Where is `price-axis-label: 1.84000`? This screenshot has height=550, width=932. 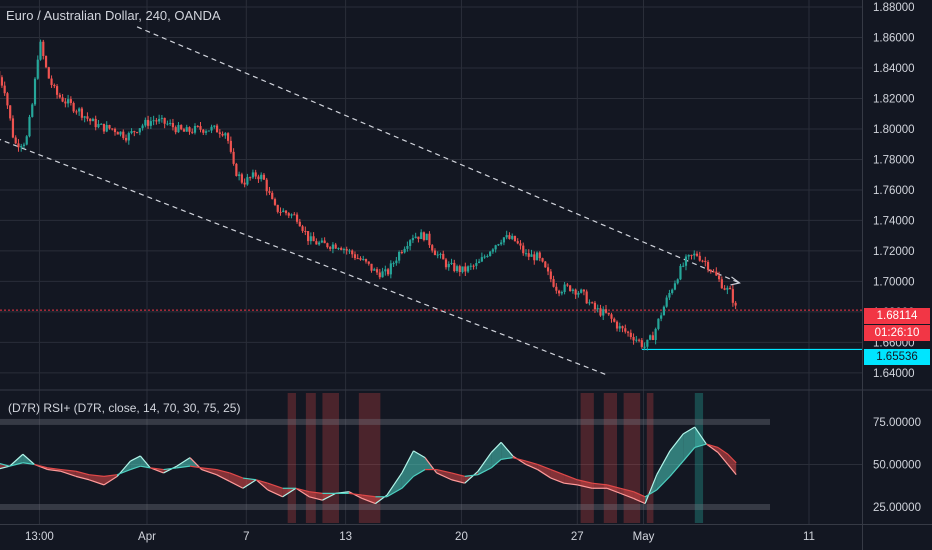
price-axis-label: 1.84000 is located at coordinates (894, 69).